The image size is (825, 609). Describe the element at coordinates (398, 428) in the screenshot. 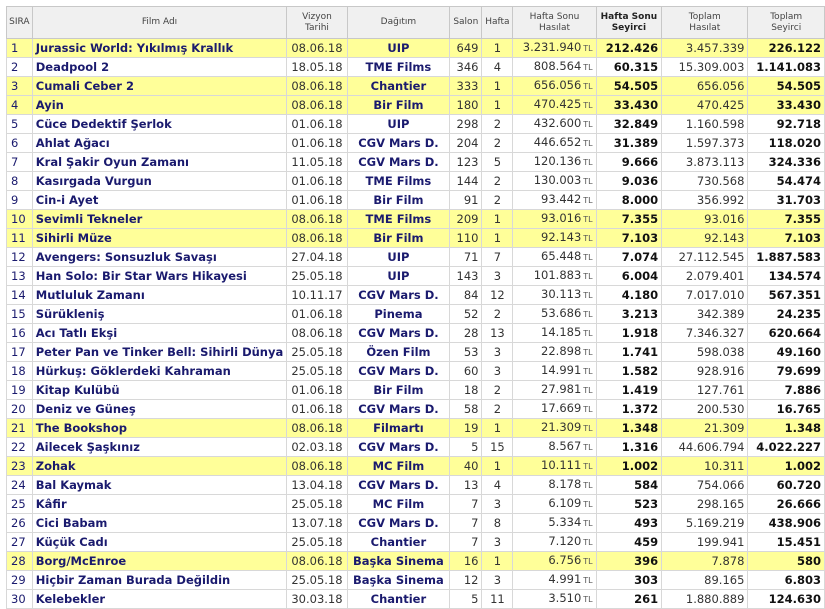

I see `distributor-link: Filmartı` at that location.